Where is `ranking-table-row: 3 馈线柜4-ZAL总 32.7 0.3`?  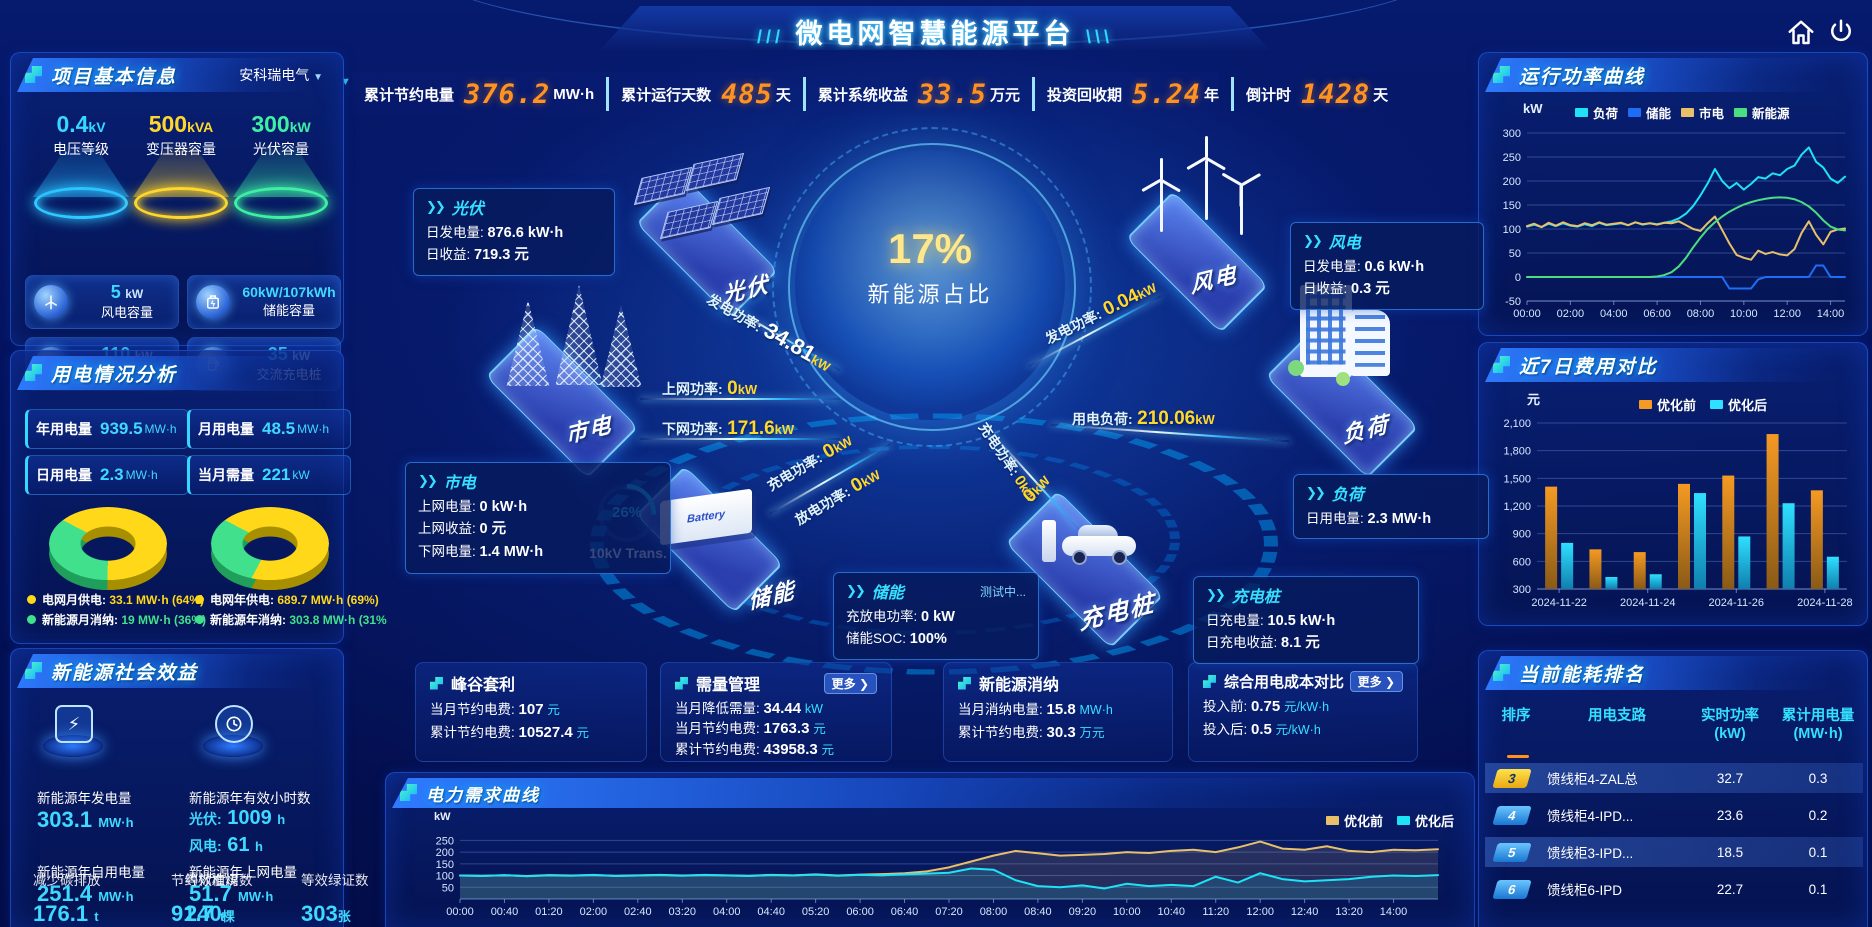 ranking-table-row: 3 馈线柜4-ZAL总 32.7 0.3 is located at coordinates (1674, 778).